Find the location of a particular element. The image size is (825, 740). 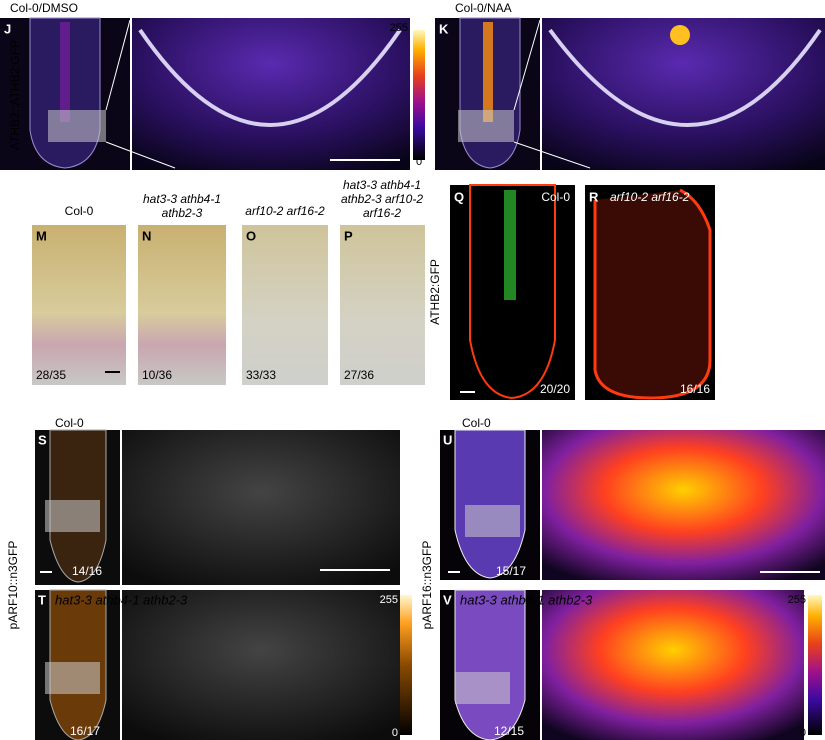

panel-count: 16/16 is located at coordinates (695, 389).